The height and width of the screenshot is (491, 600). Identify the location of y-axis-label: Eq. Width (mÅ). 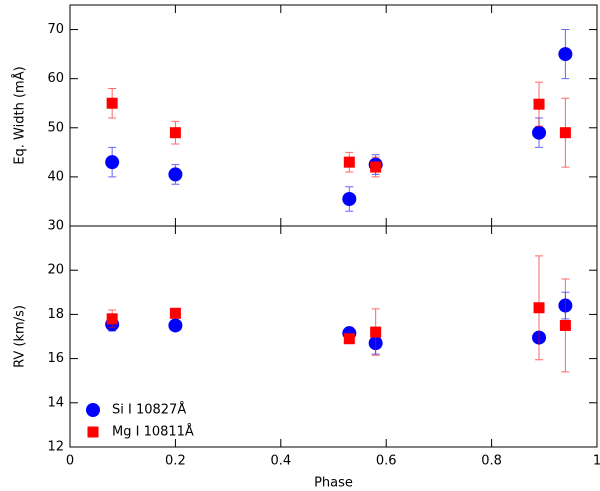
(20, 115).